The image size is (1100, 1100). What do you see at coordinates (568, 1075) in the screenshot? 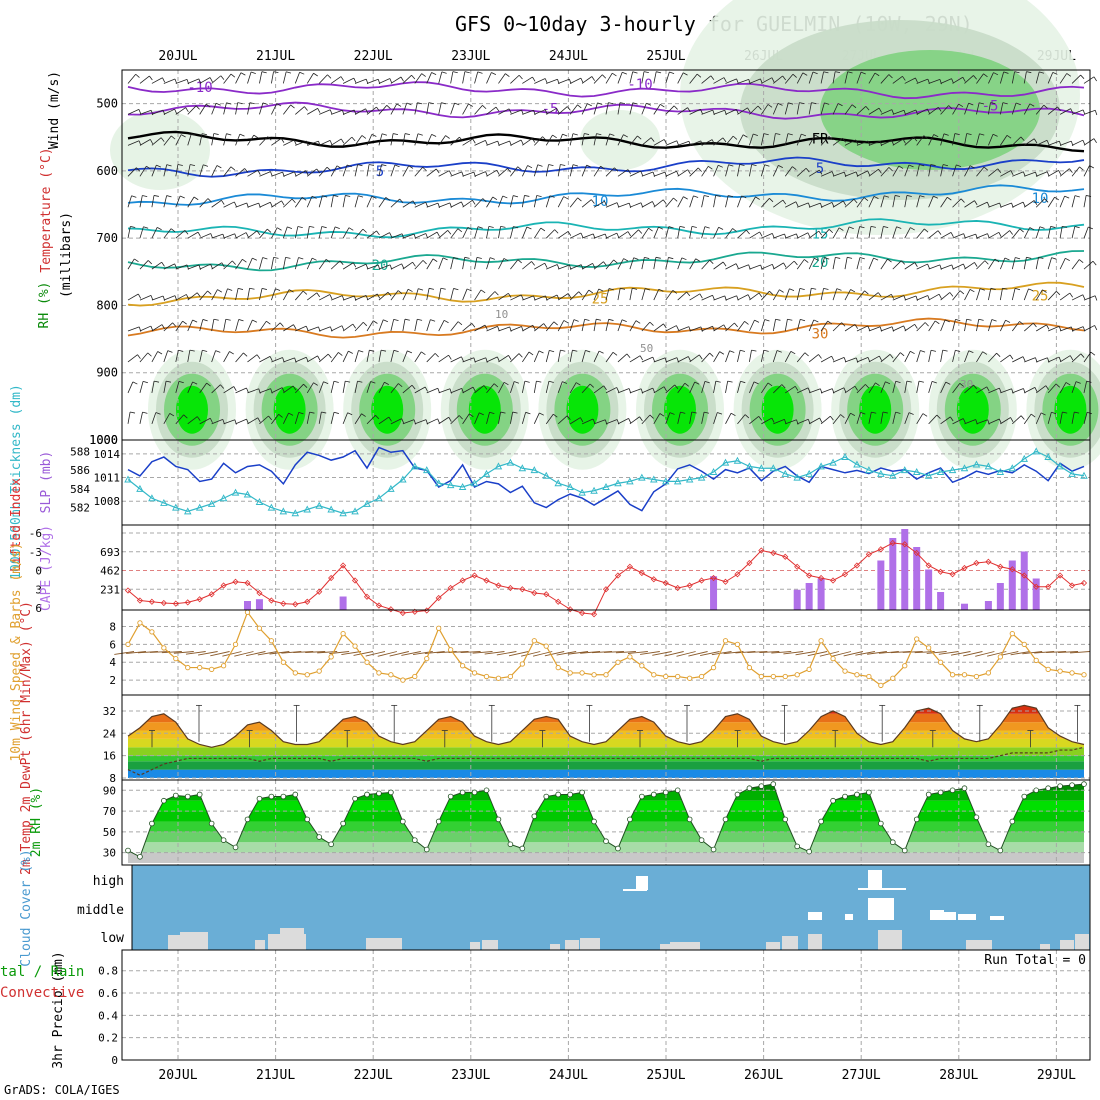
I see `bottom-day-label: 24JUL` at bounding box center [568, 1075].